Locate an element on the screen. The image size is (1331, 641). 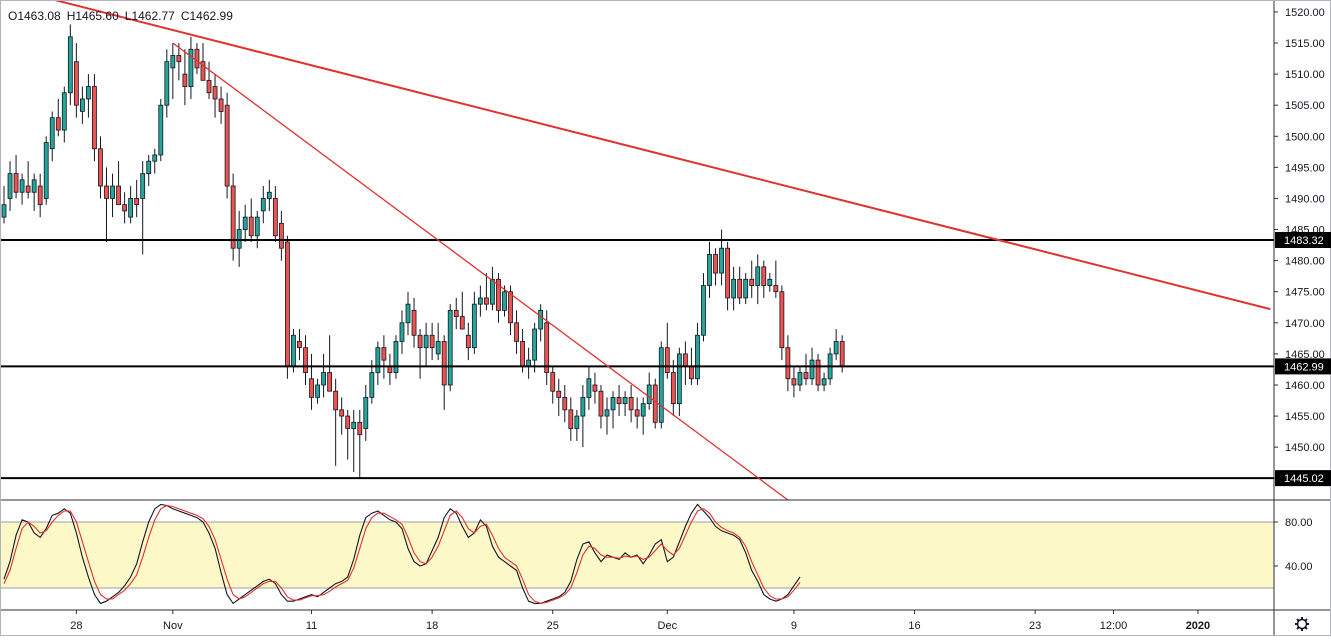
time-tick-label: 25 is located at coordinates (553, 626).